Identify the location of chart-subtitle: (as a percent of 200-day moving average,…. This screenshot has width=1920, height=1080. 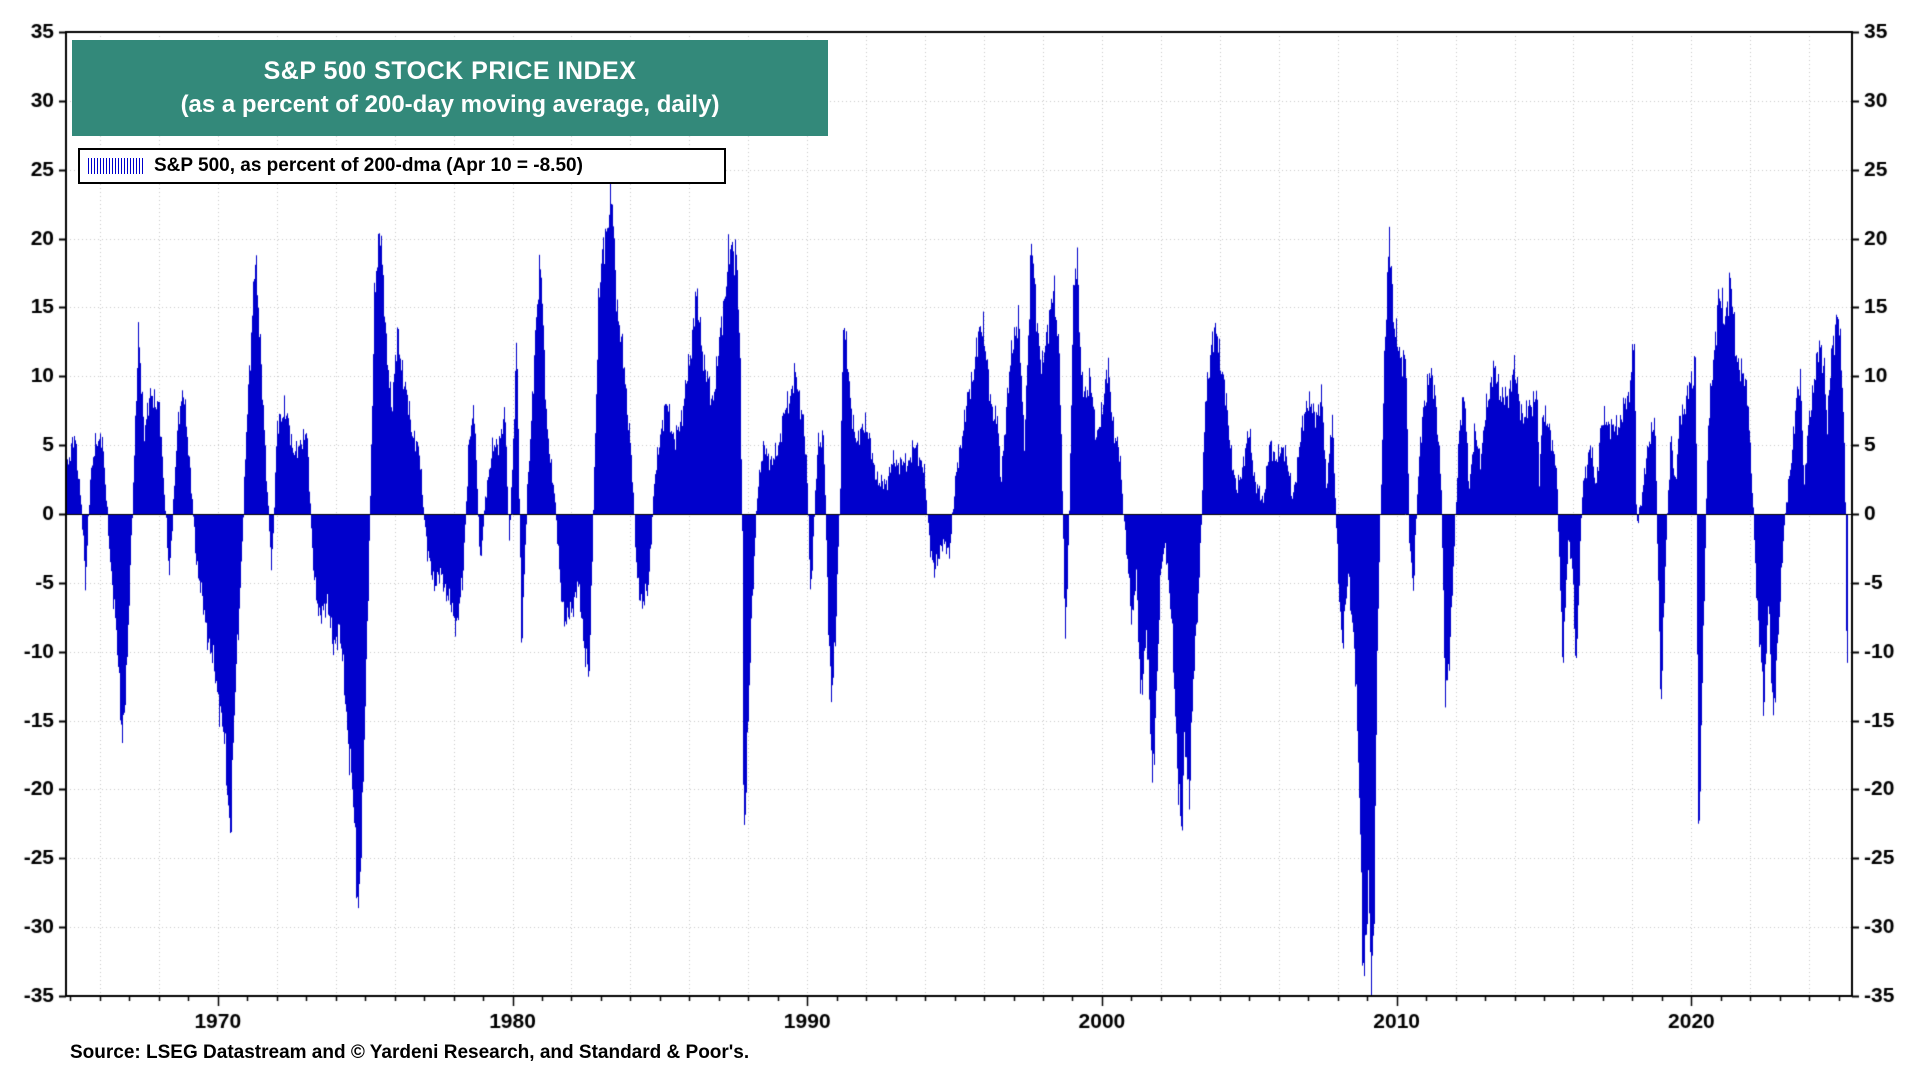
(450, 104).